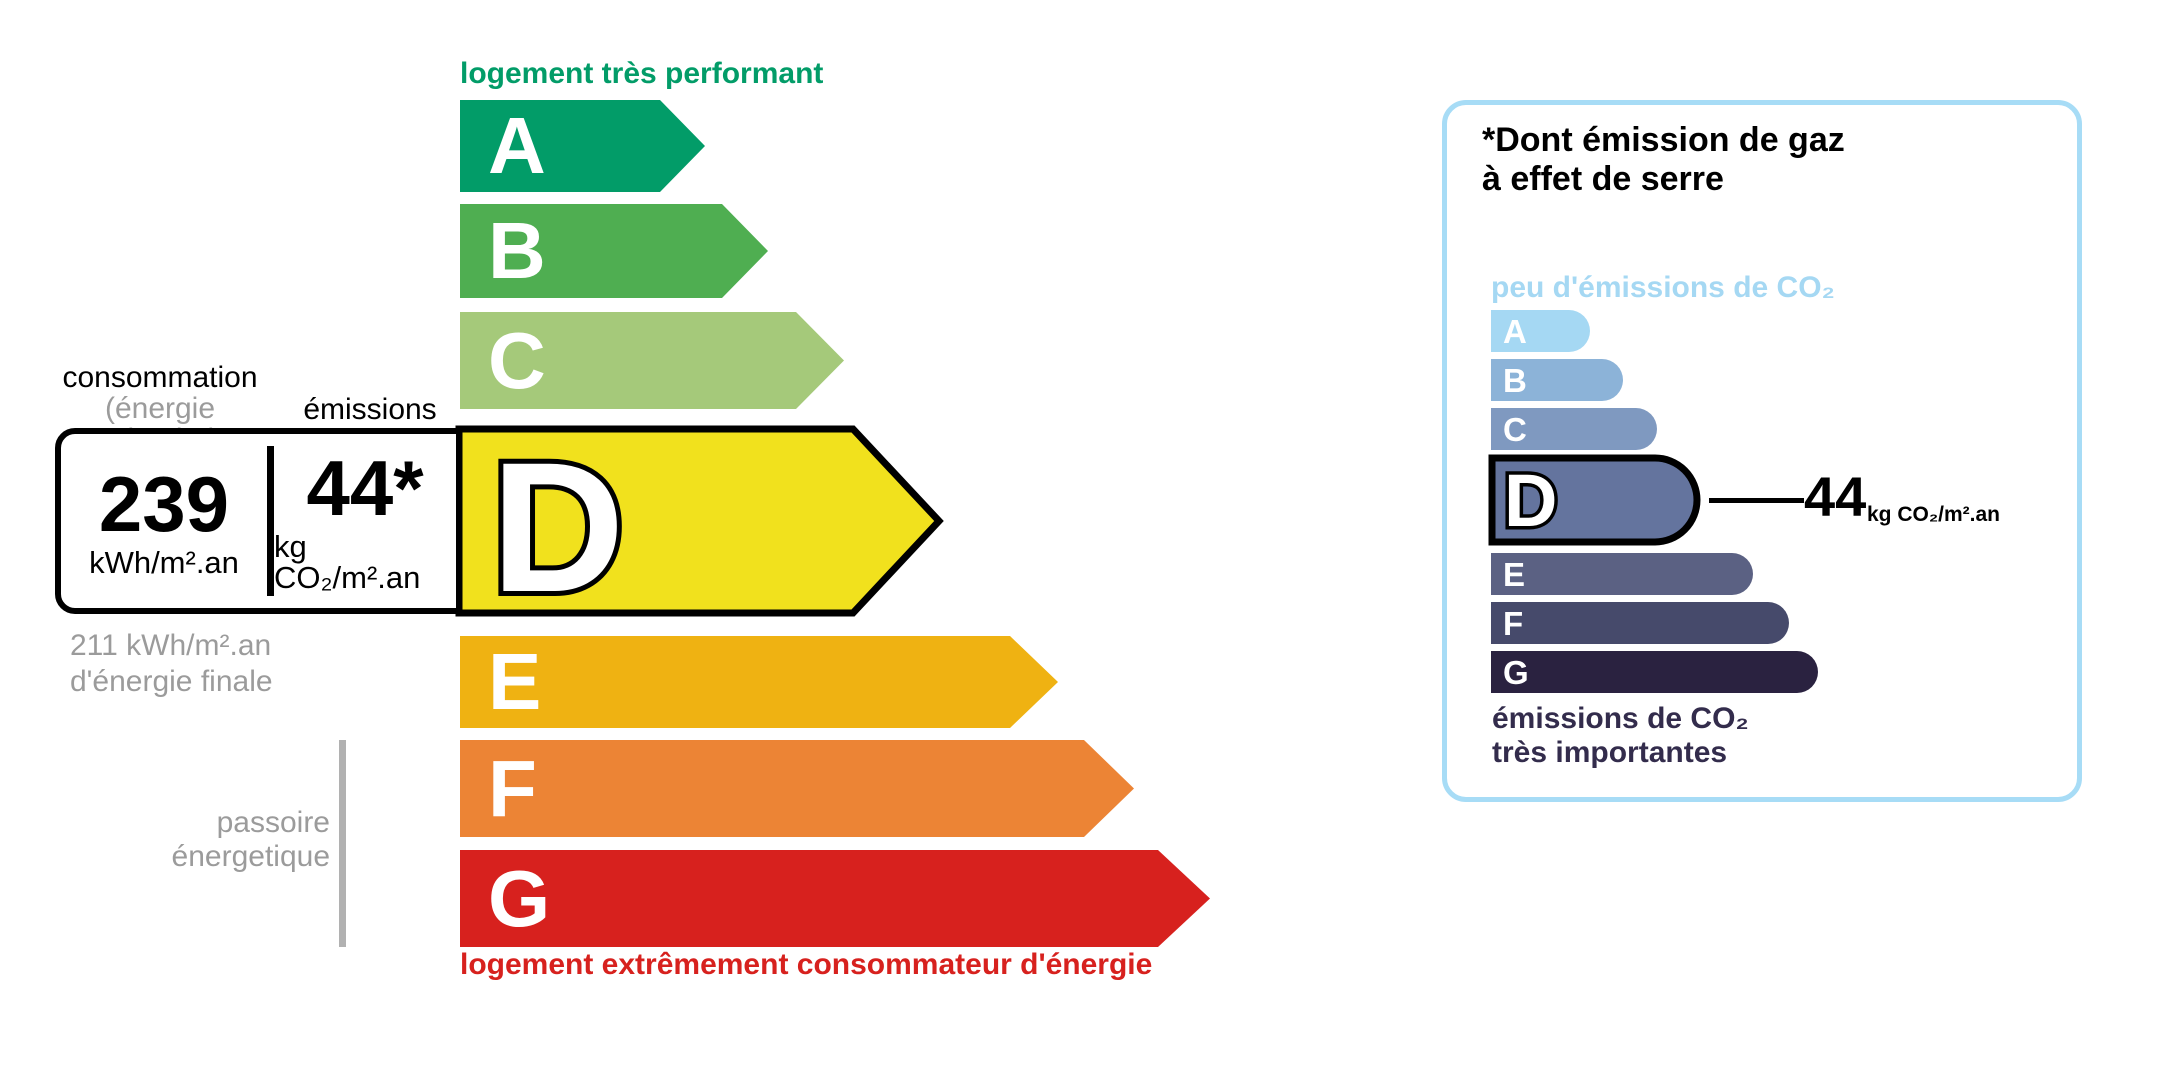  I want to click on ges-band-f-letter: F, so click(1513, 623).